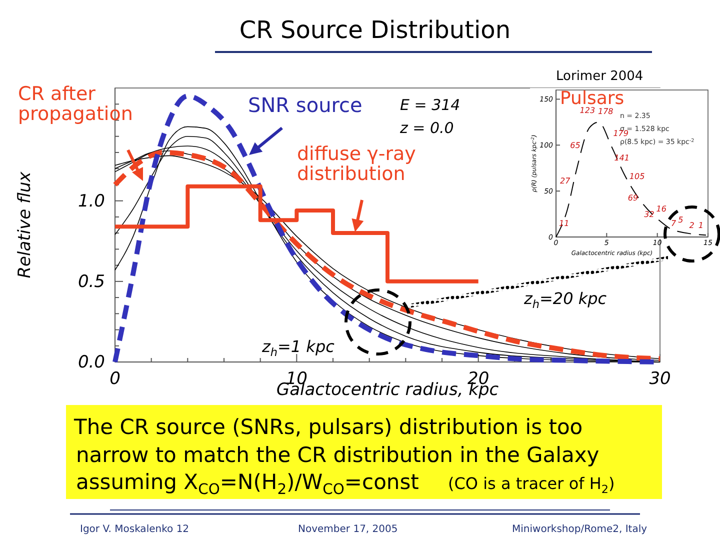 The width and height of the screenshot is (720, 540). Describe the element at coordinates (600, 76) in the screenshot. I see `chart-title: Lorimer 2004` at that location.